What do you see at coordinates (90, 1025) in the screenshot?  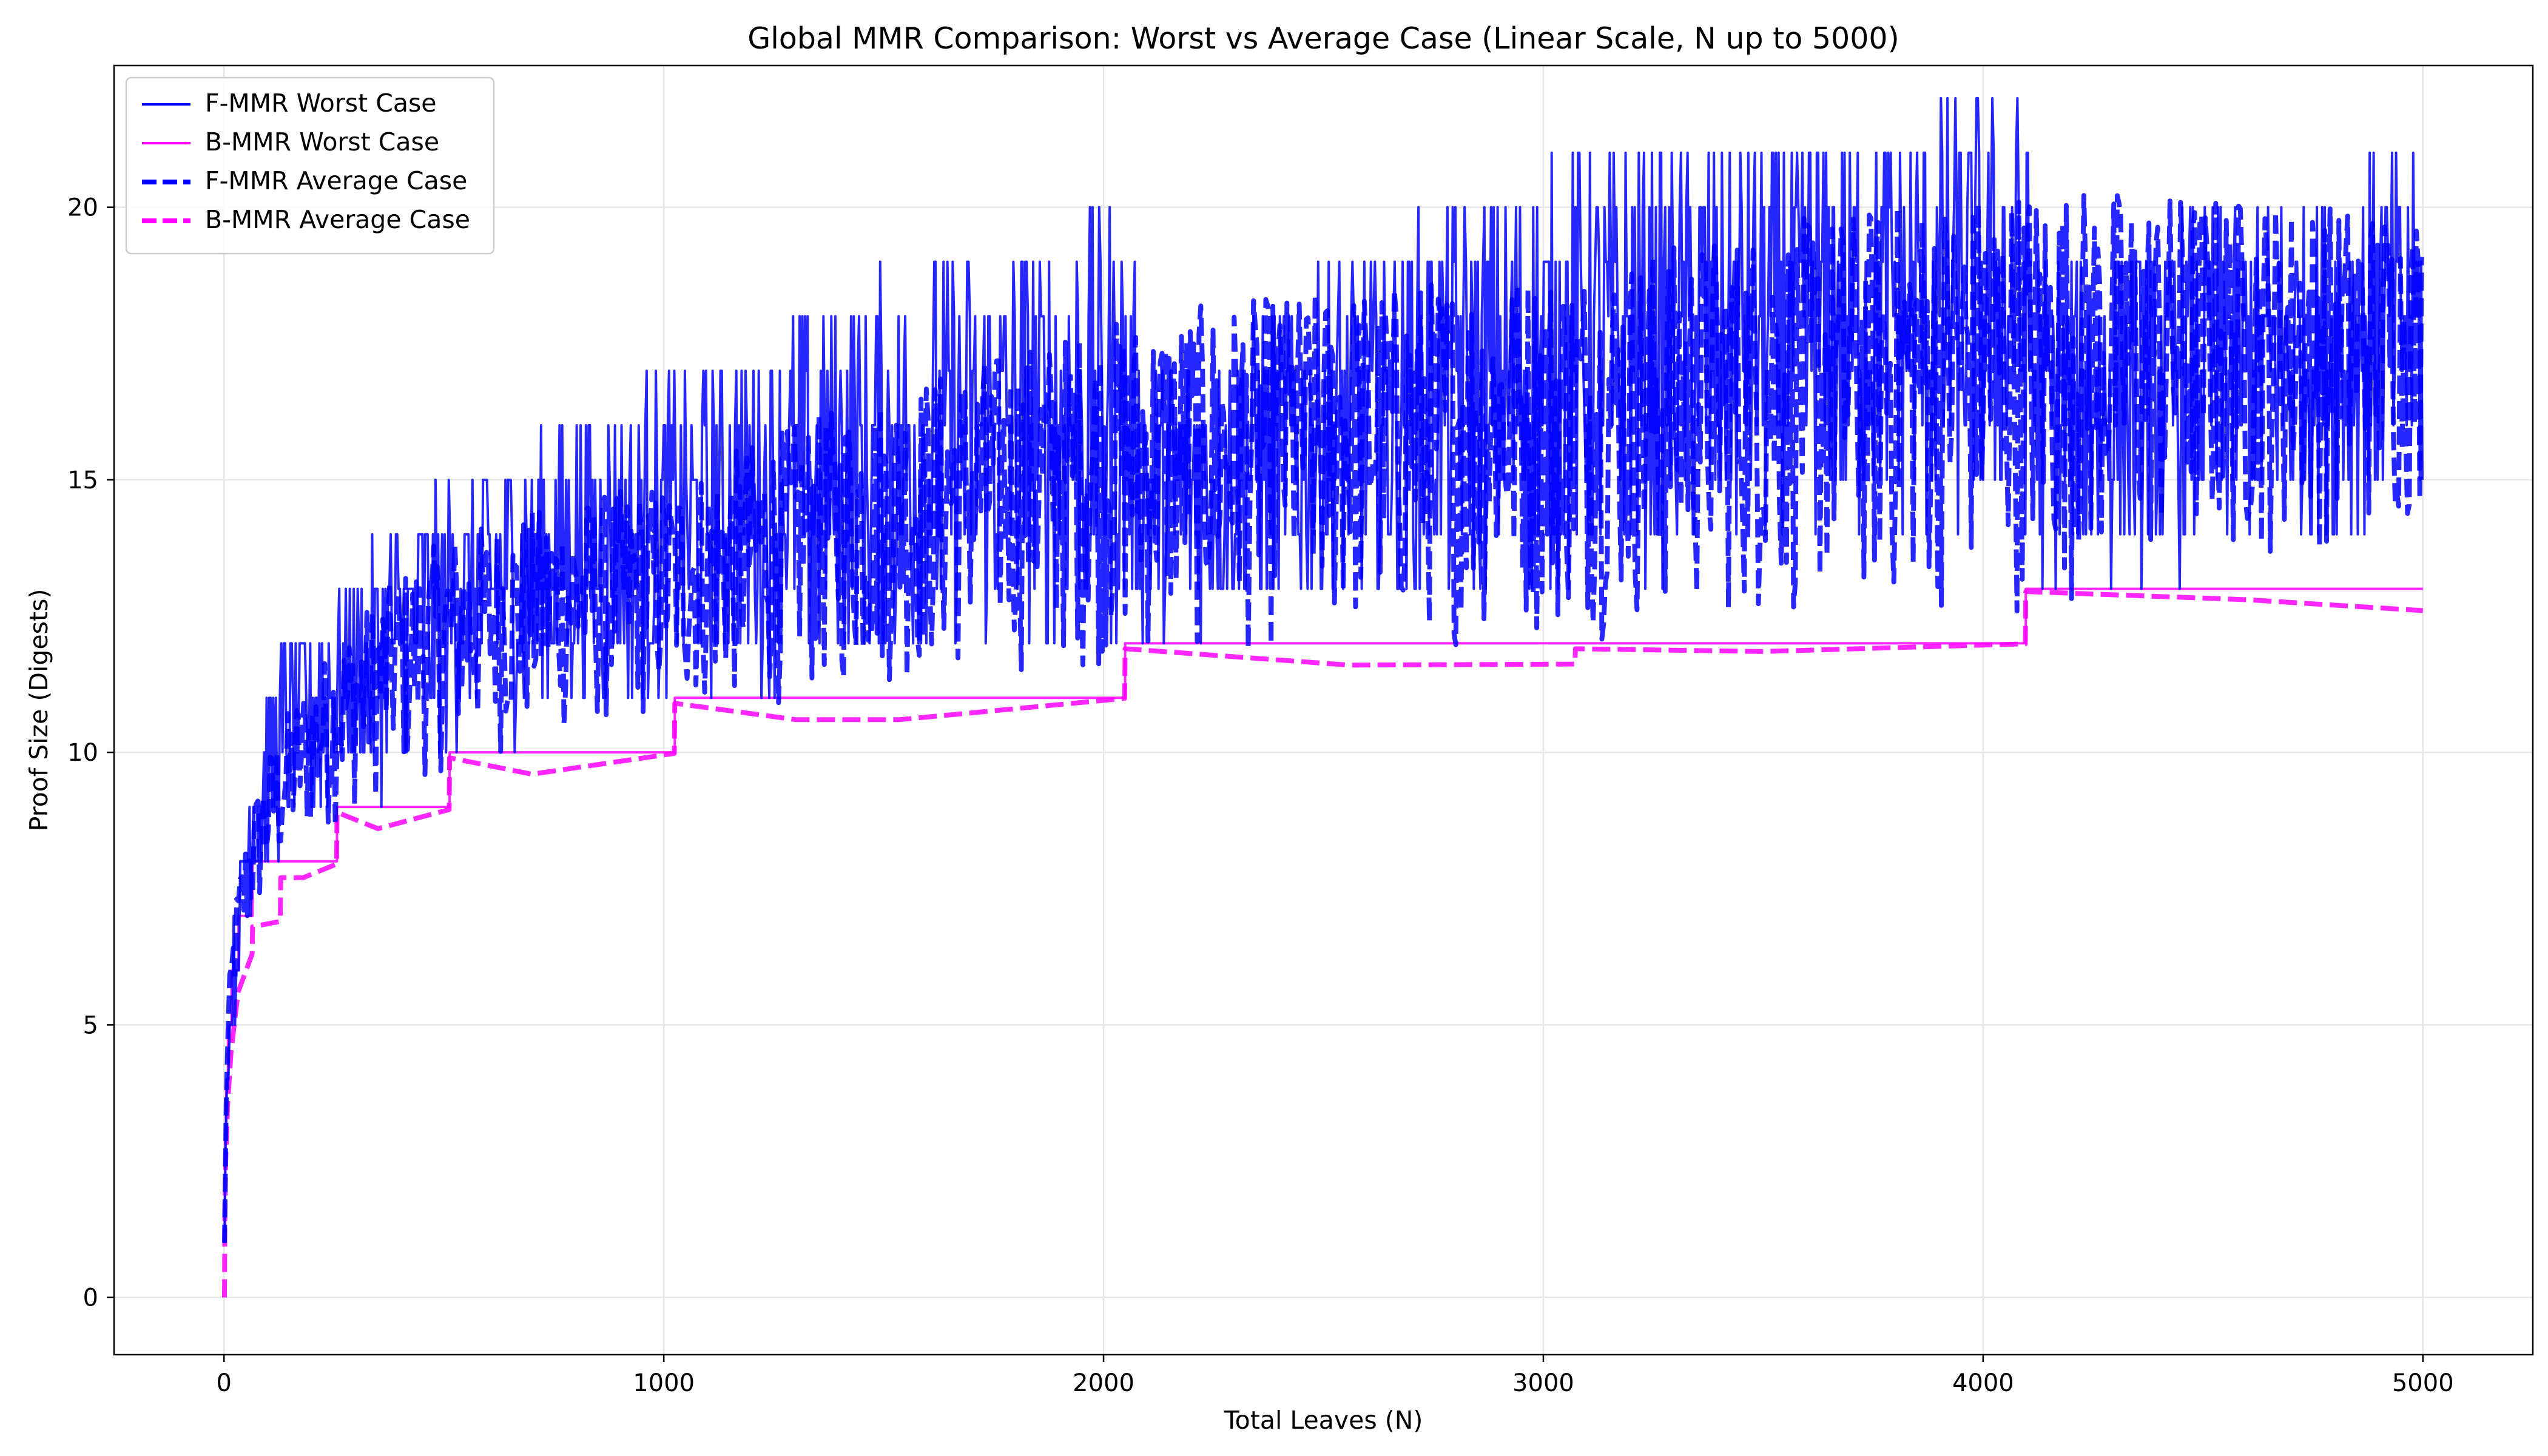 I see `y-tick-label: 5` at bounding box center [90, 1025].